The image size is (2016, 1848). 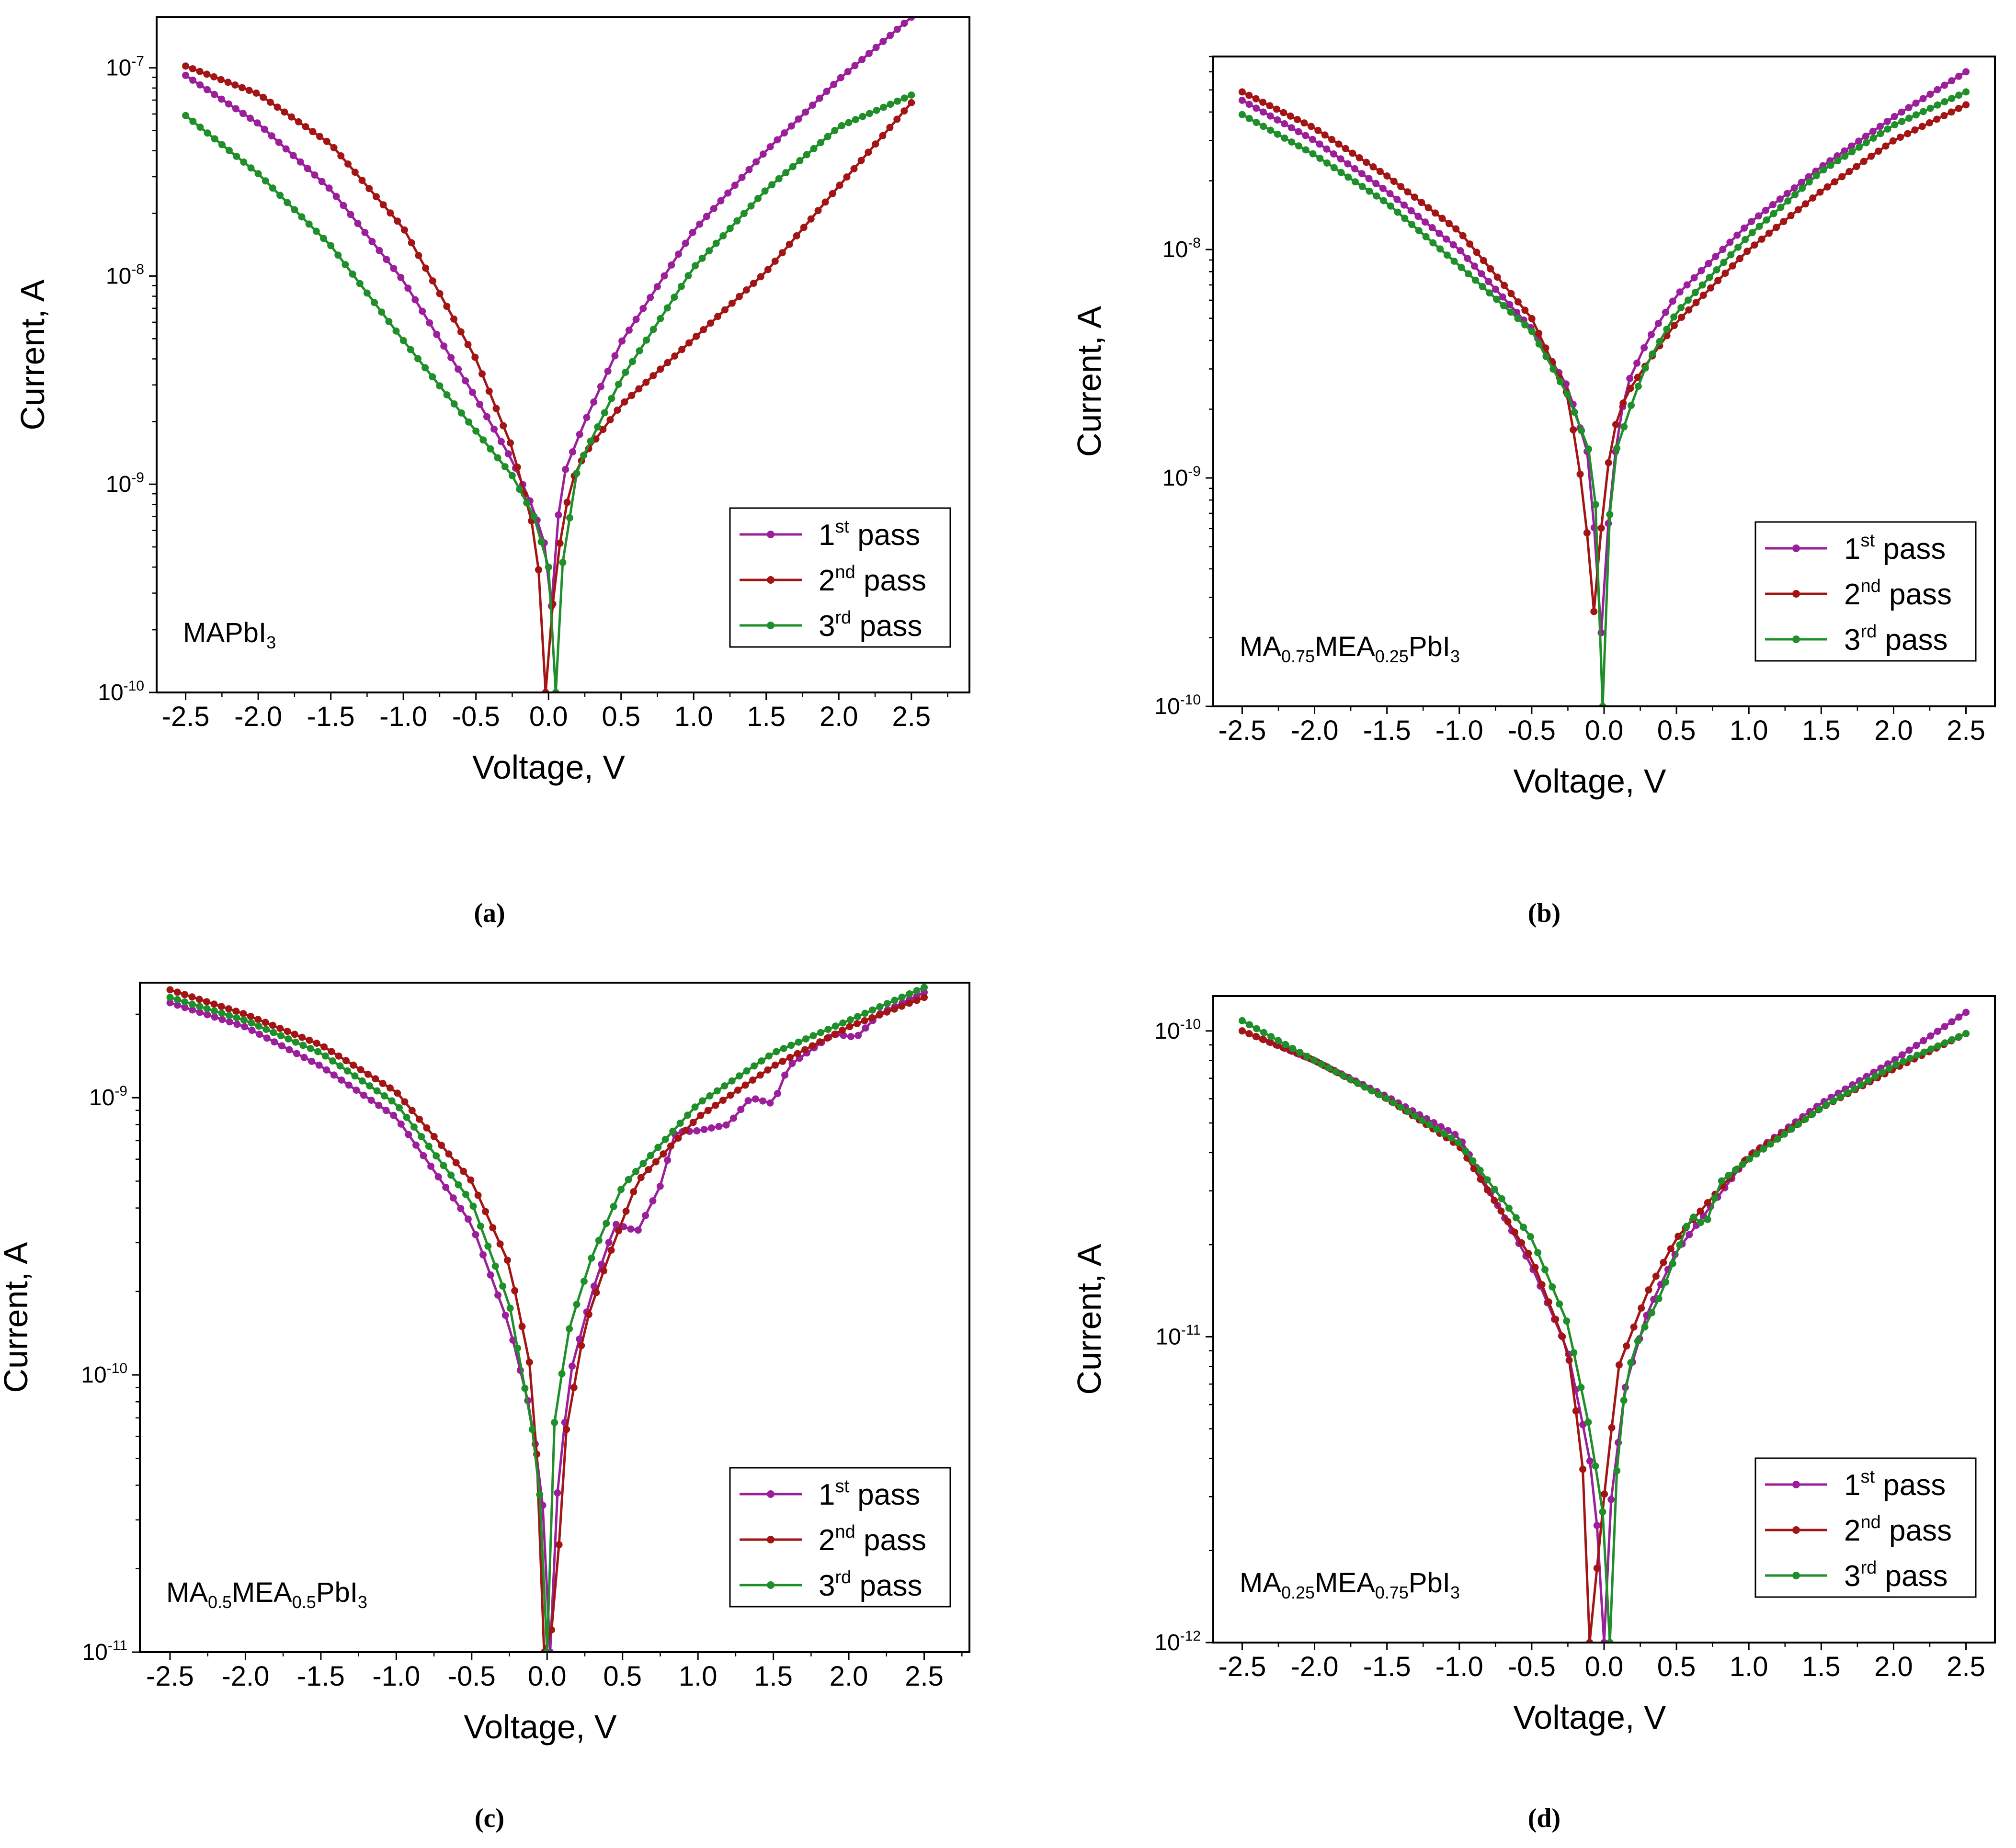 What do you see at coordinates (1430, 1583) in the screenshot?
I see `chart-d-annotation-part-4: PbI` at bounding box center [1430, 1583].